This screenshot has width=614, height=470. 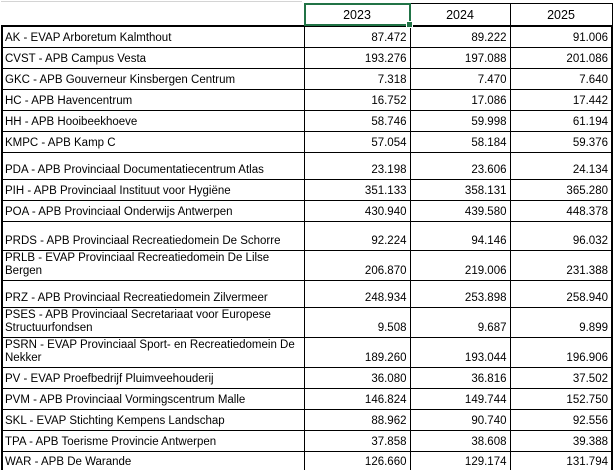 I want to click on selection-fill-handle, so click(x=409, y=24).